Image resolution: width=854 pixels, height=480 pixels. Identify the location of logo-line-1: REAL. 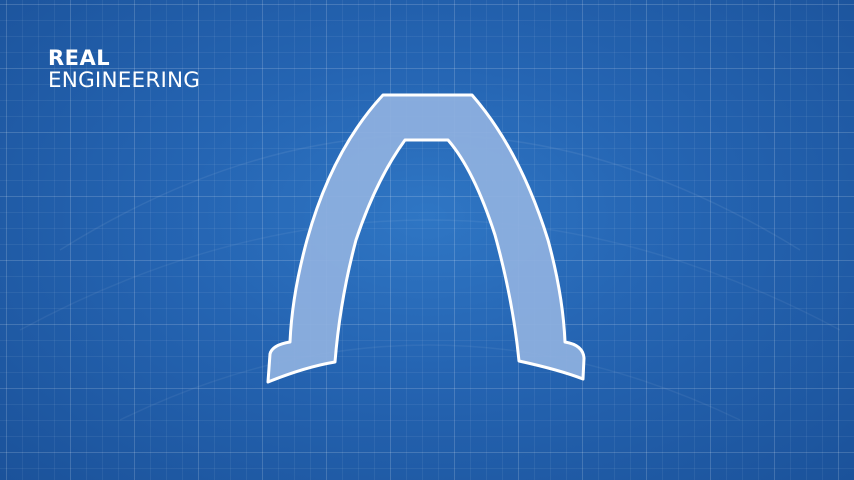
(79, 58).